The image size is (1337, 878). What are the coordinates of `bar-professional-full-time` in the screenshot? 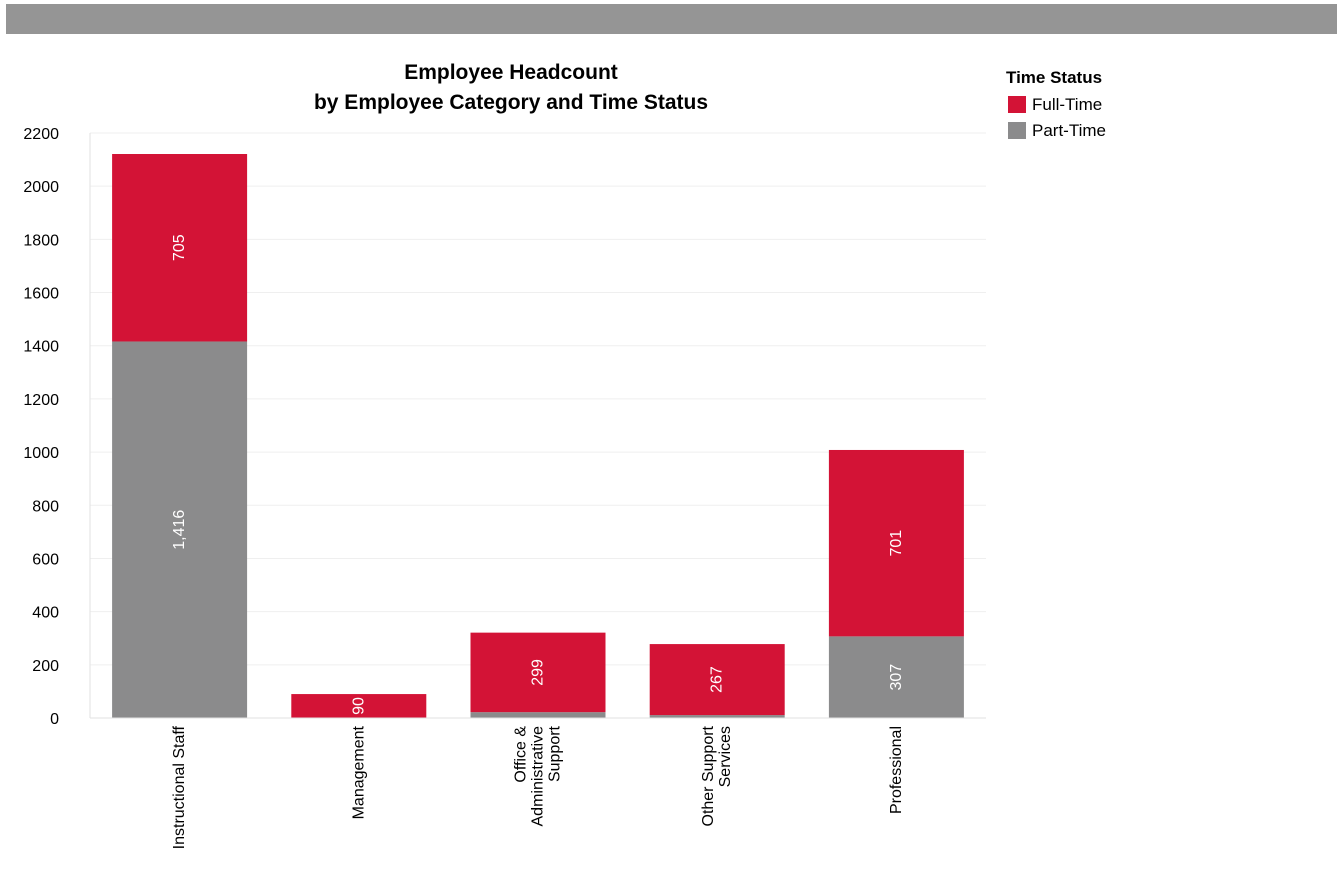 It's located at (896, 543).